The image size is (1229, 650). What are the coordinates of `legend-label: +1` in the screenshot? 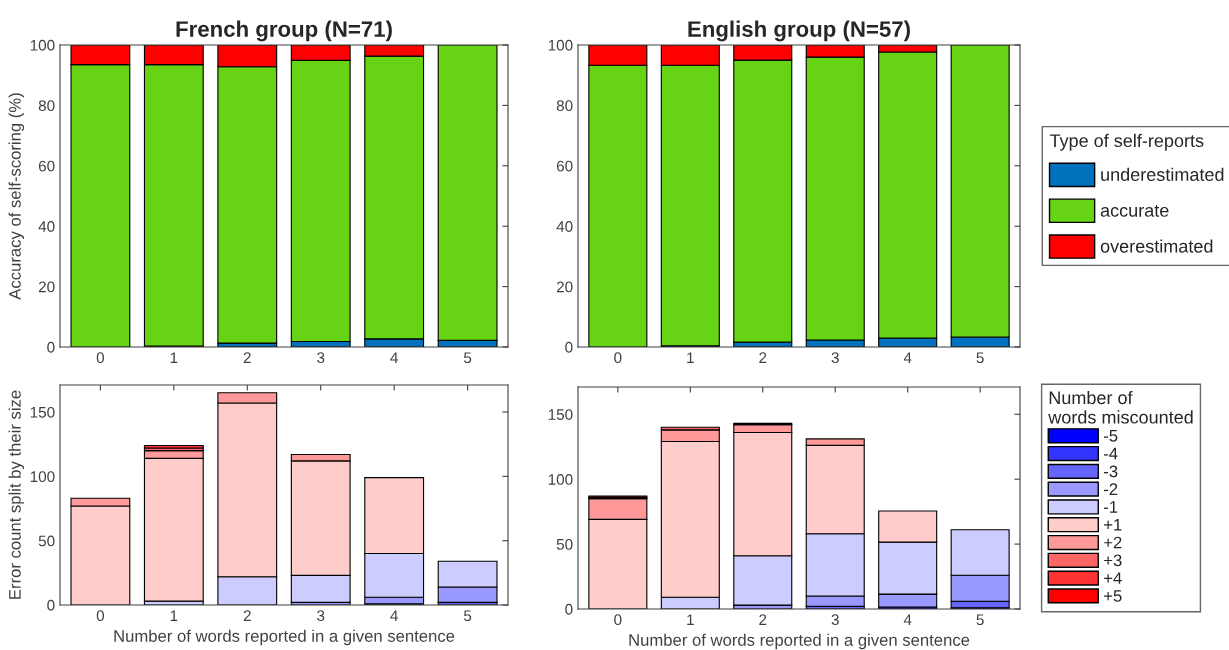 It's located at (1113, 525).